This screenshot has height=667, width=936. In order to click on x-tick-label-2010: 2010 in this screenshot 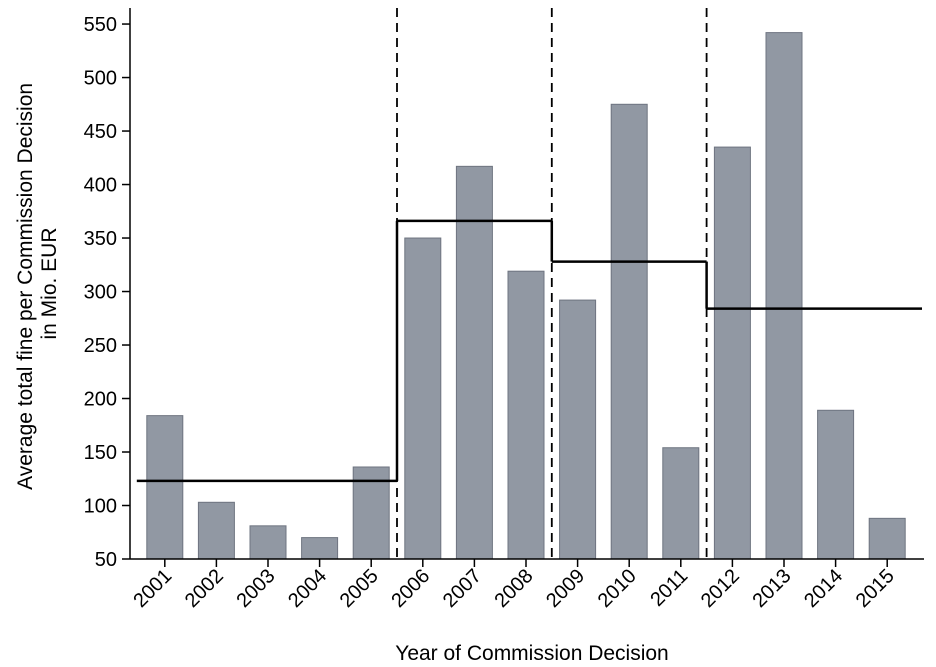, I will do `click(617, 588)`.